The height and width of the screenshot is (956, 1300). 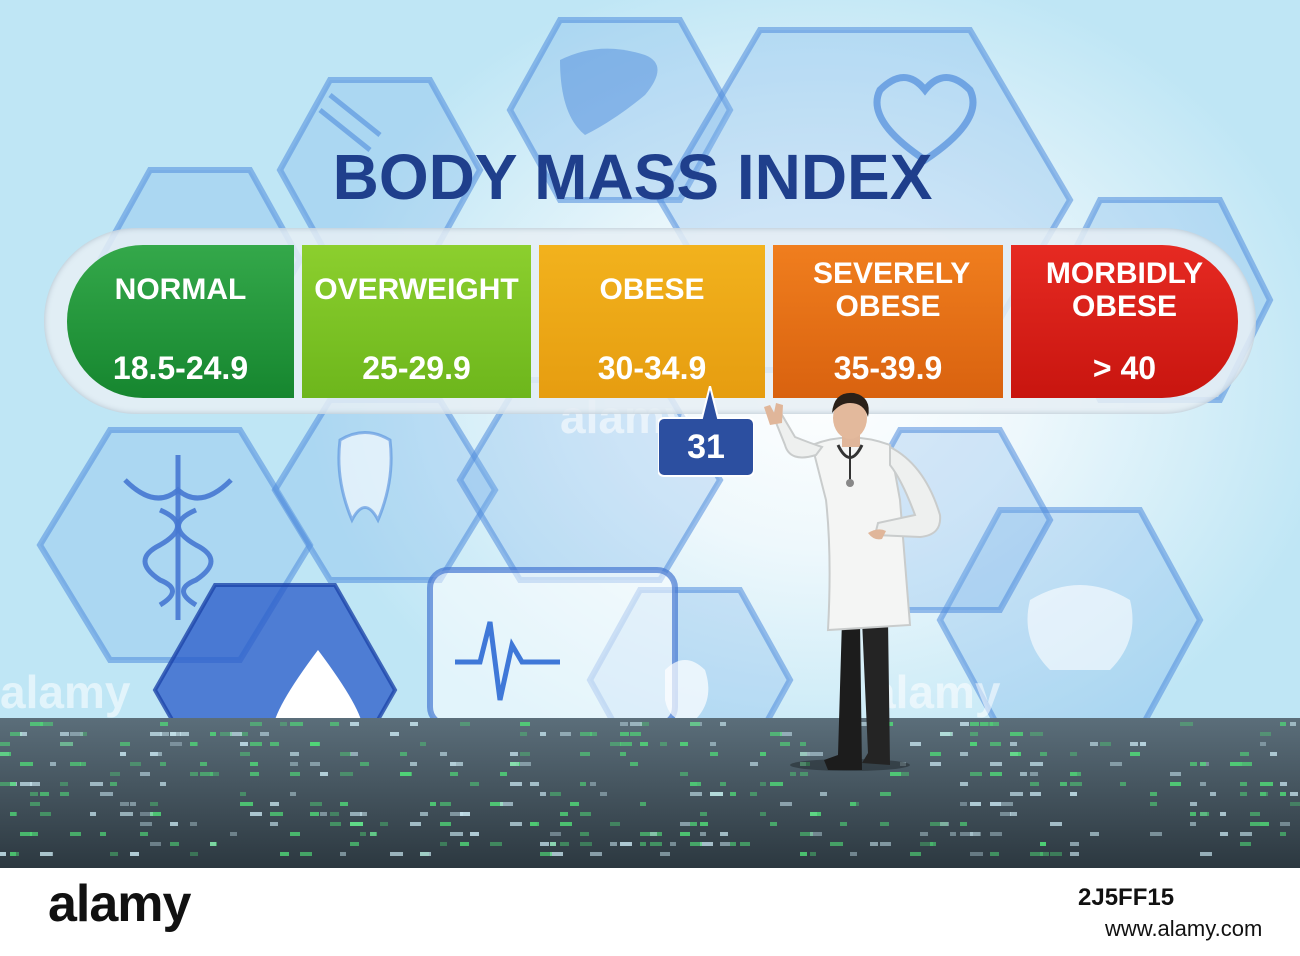 What do you see at coordinates (180, 289) in the screenshot?
I see `segment-label: NORMAL` at bounding box center [180, 289].